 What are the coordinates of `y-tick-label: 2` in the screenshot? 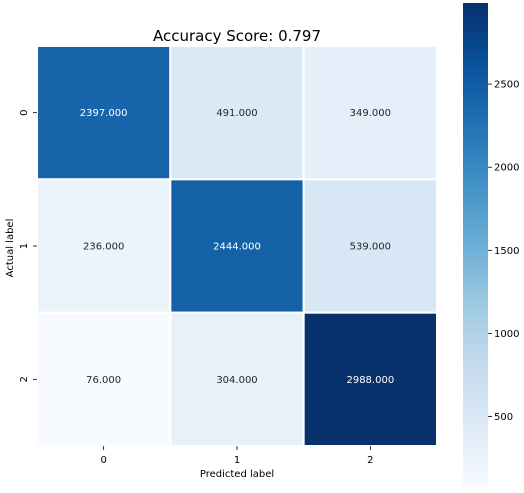 It's located at (24, 379).